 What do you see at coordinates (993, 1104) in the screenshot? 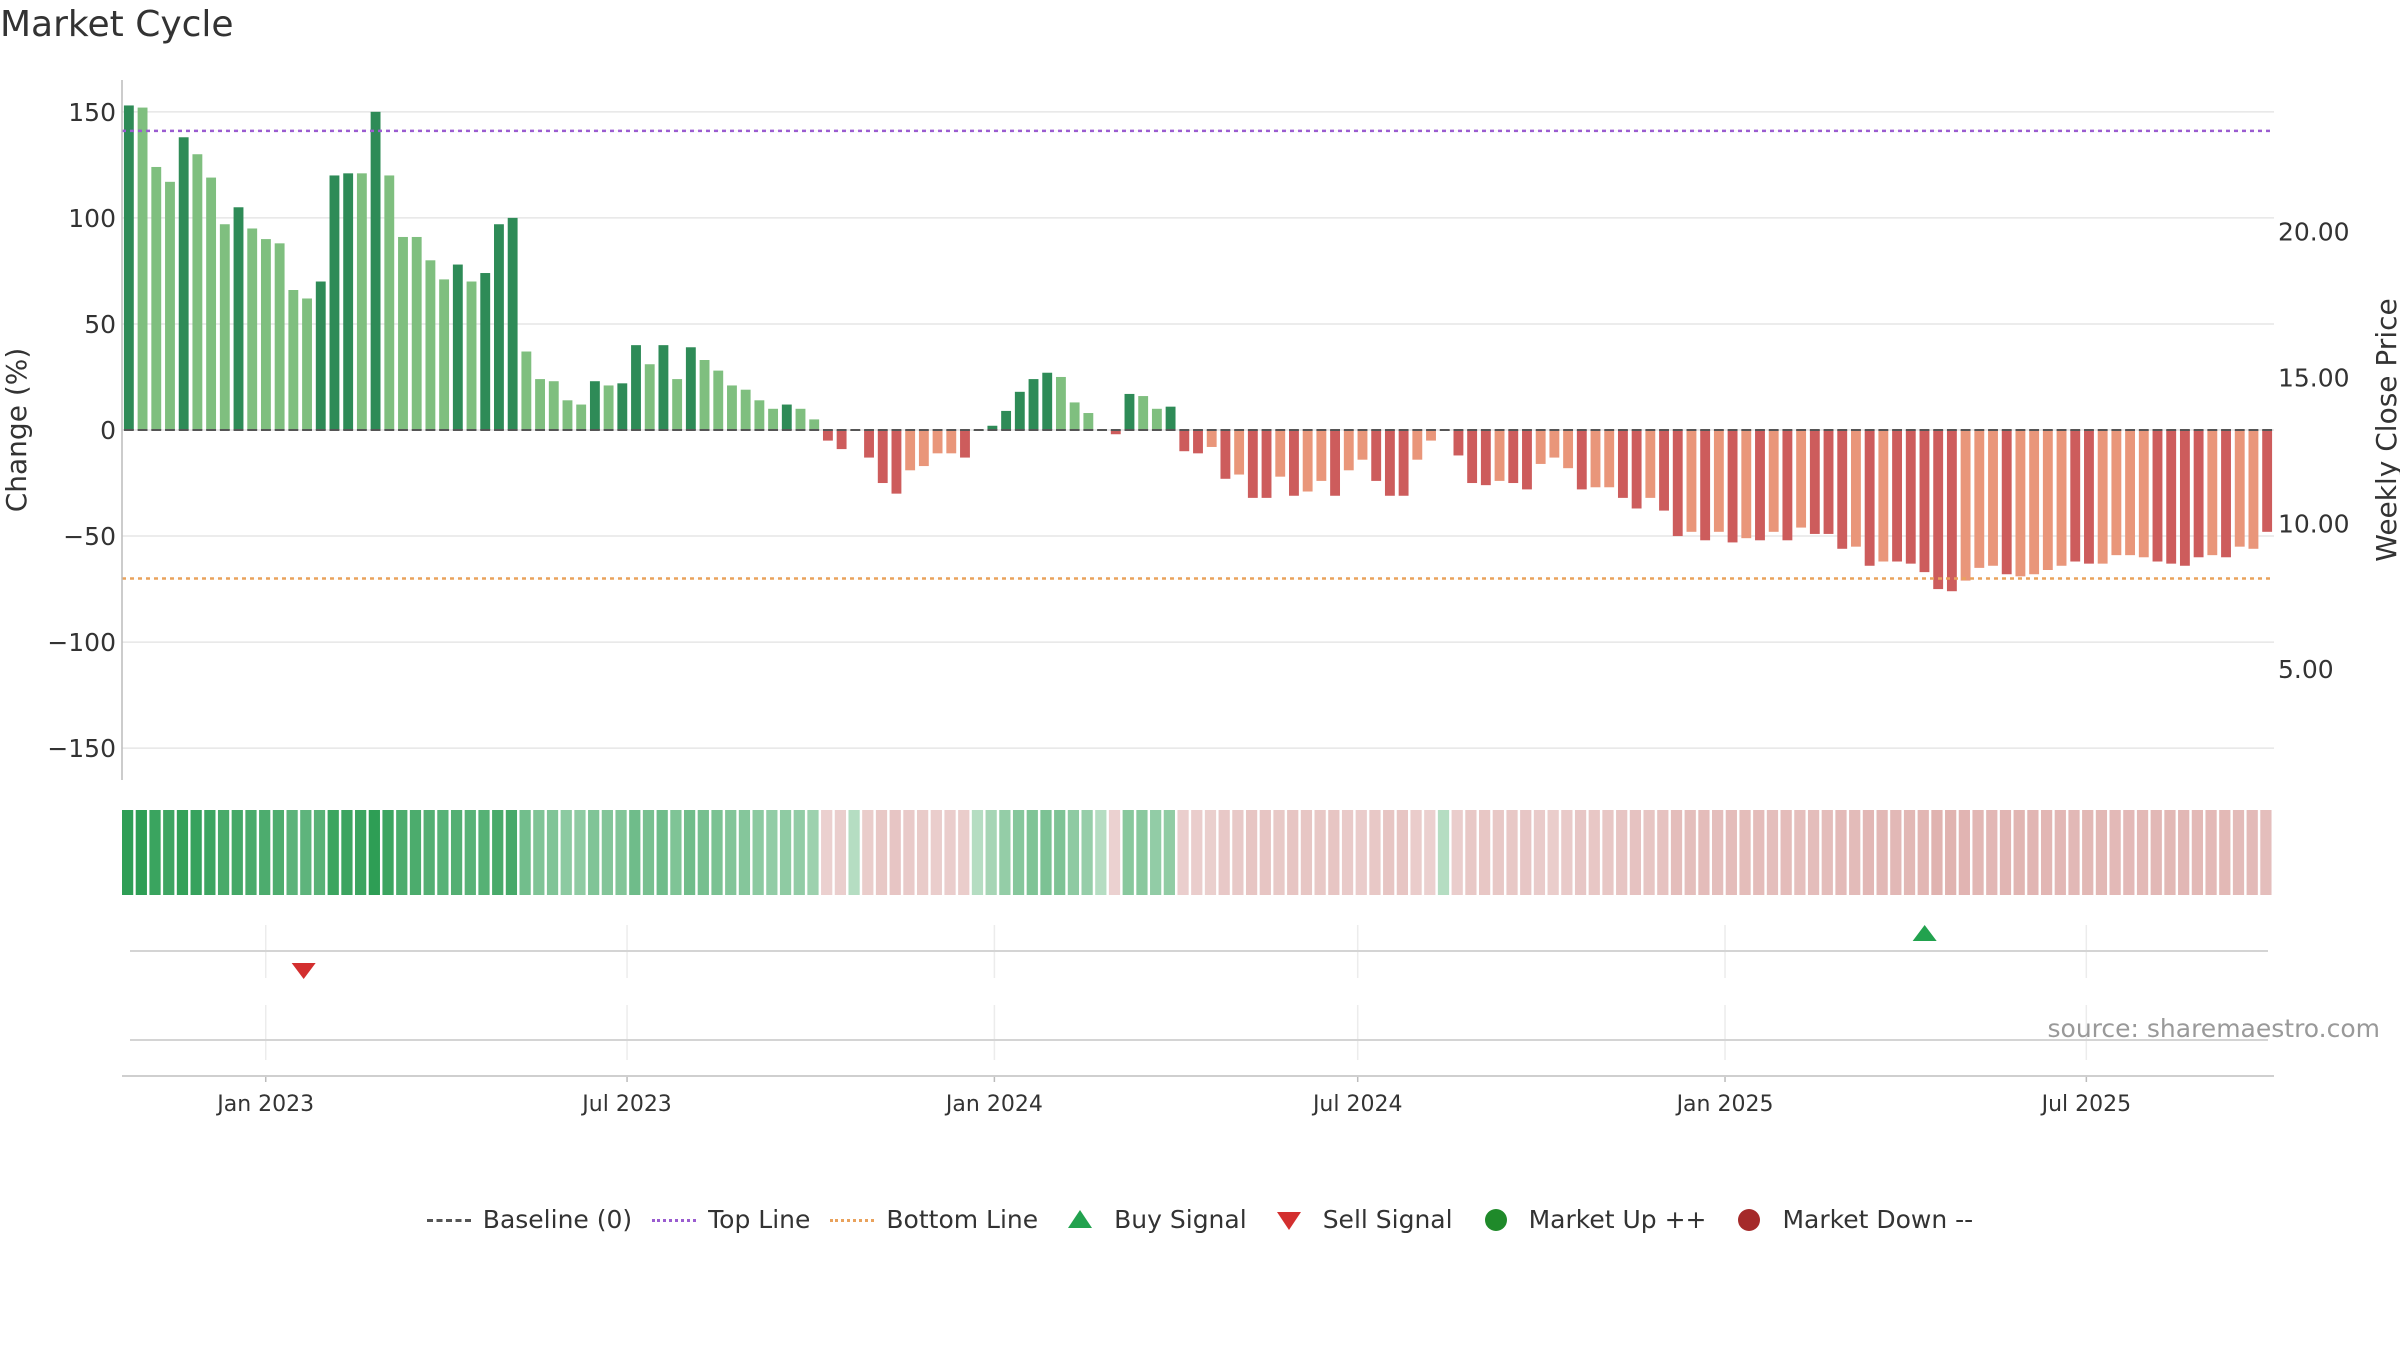
I see `x-tick-label: Jan 2024` at bounding box center [993, 1104].